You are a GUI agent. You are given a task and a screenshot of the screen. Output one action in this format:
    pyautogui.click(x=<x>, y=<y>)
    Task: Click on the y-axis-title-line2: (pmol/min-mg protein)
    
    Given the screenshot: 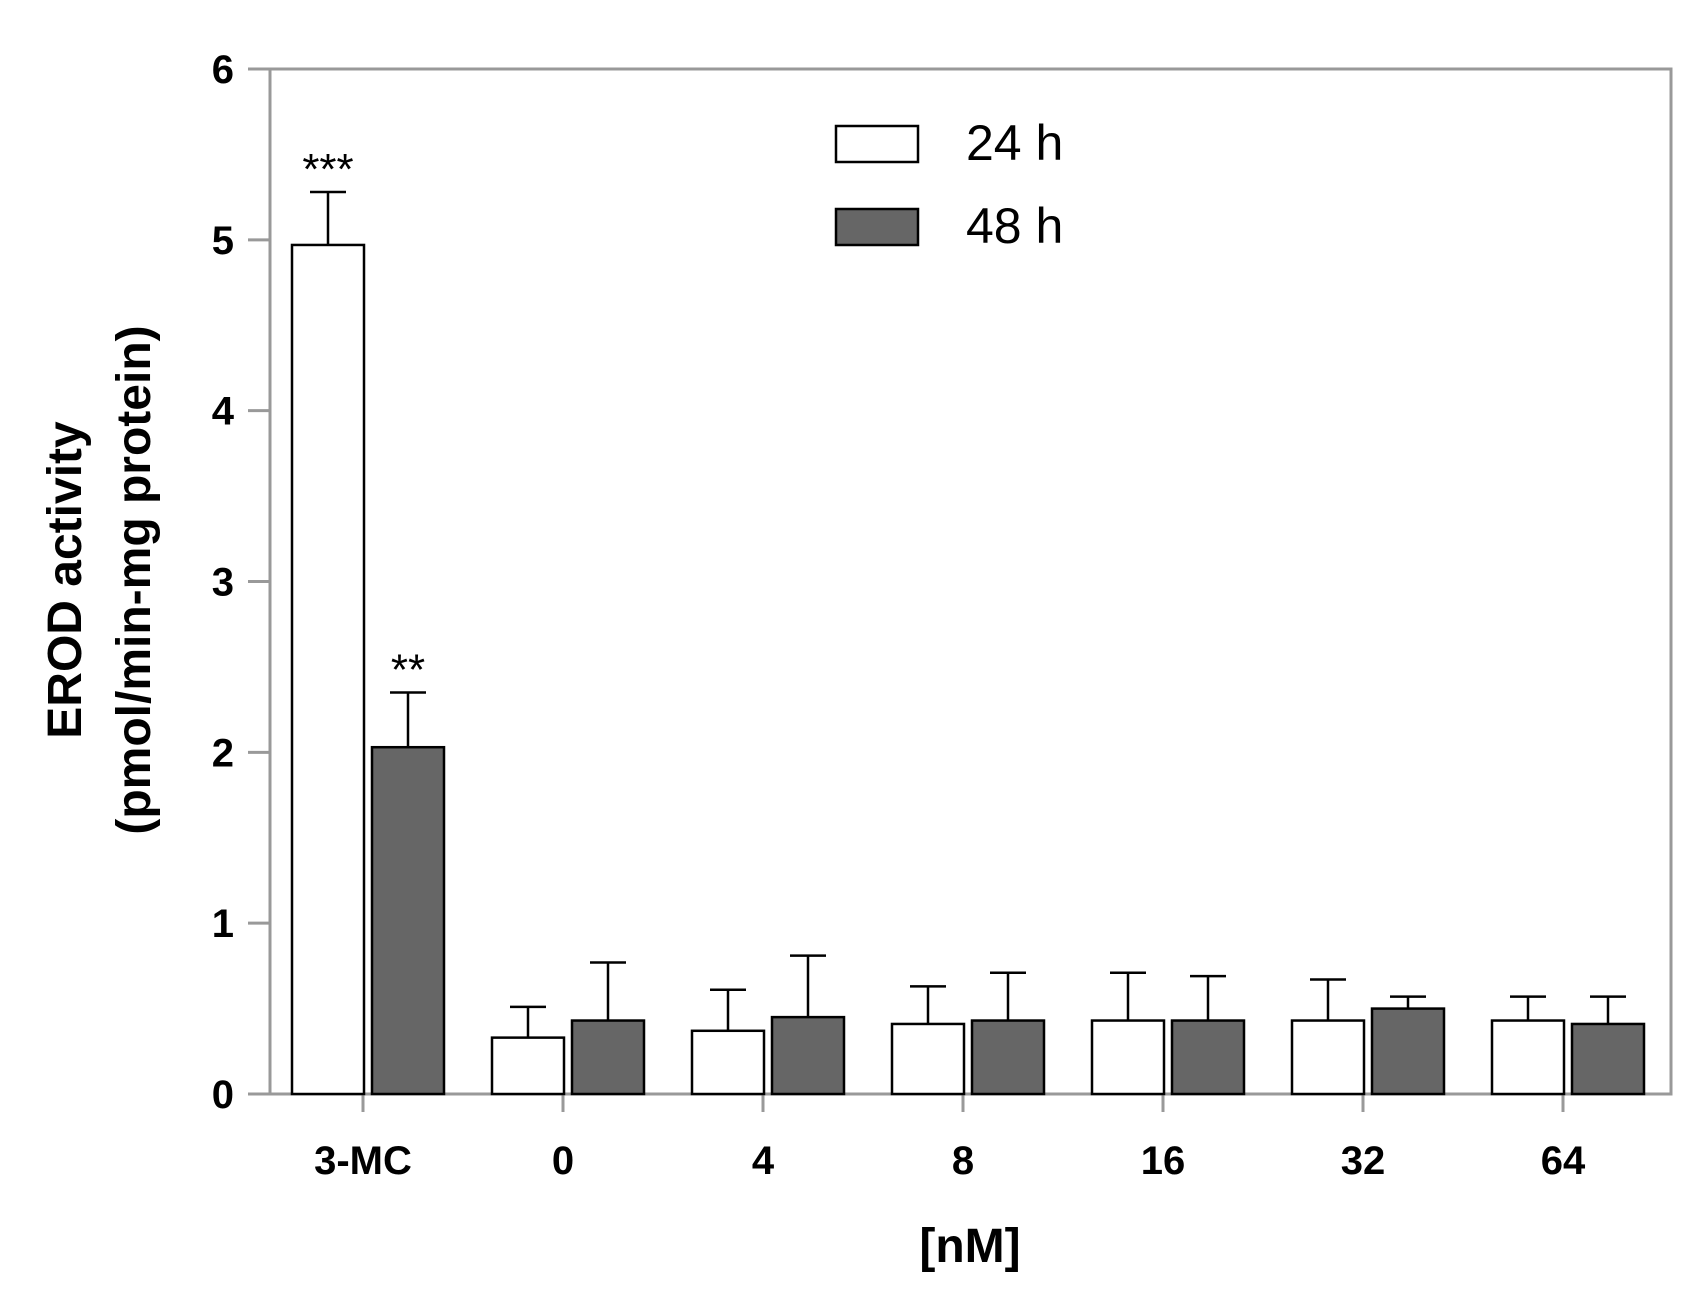 What is the action you would take?
    pyautogui.click(x=134, y=579)
    